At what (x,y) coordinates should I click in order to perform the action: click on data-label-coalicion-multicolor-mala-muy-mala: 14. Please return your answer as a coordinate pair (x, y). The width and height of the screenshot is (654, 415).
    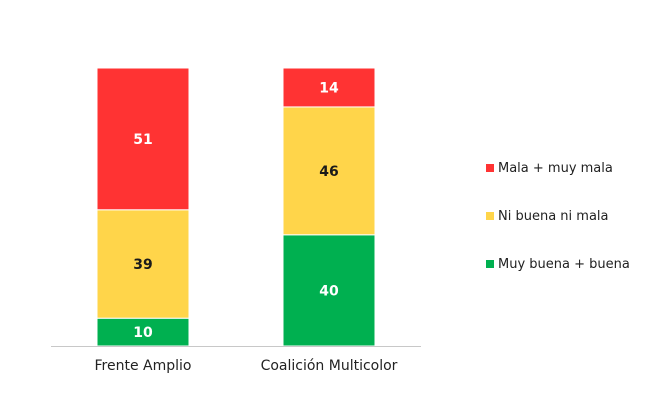
    Looking at the image, I should click on (329, 88).